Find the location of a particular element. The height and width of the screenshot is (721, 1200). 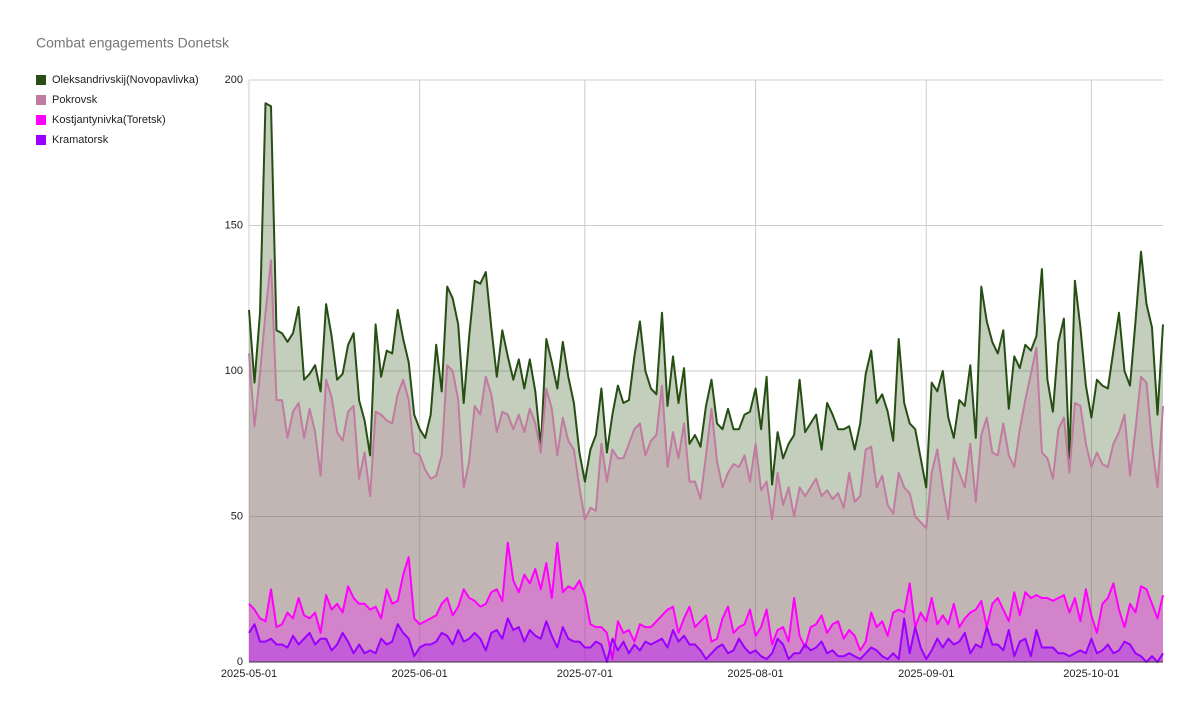

legend-label: Oleksandrivskij(Novopavlivka) is located at coordinates (125, 80).